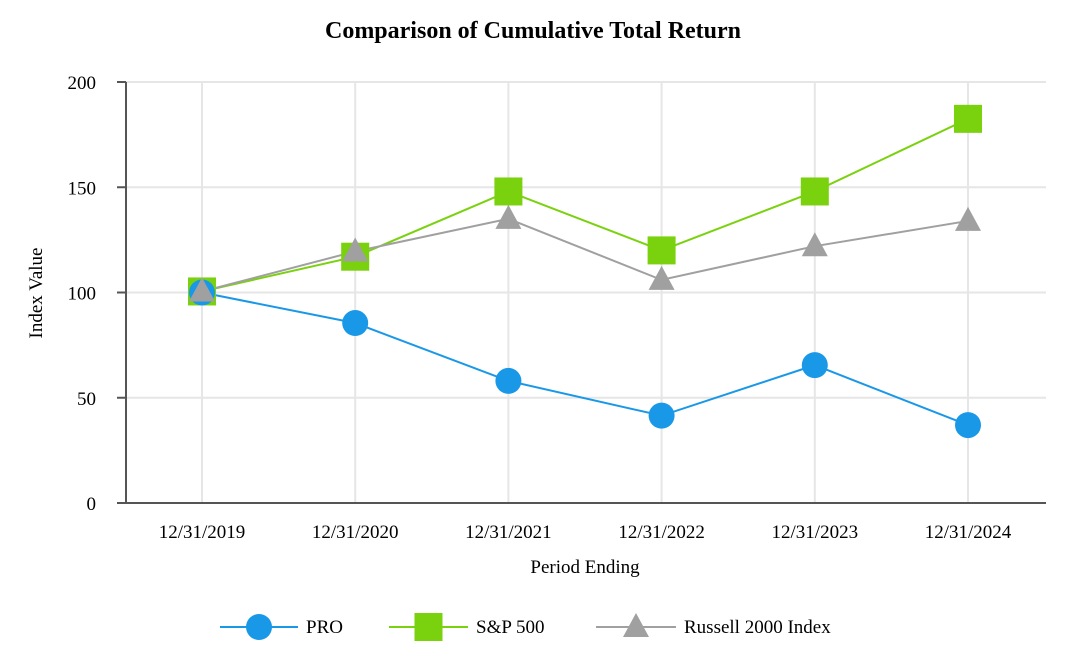 This screenshot has width=1066, height=666. I want to click on y-tick-label: 50, so click(86, 399).